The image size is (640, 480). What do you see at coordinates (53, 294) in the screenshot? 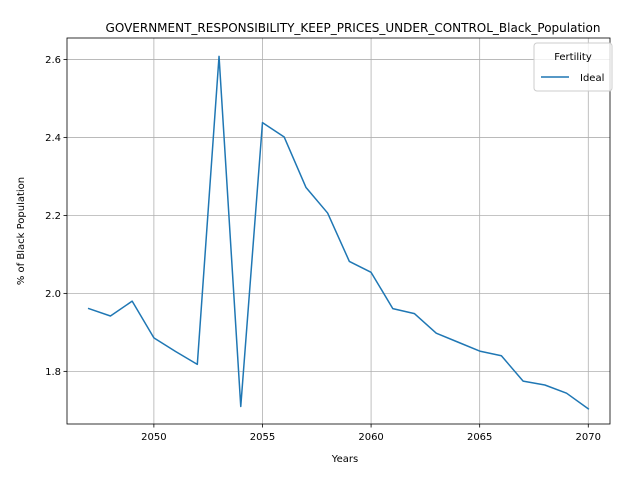
I see `y-tick-label: 2.0` at bounding box center [53, 294].